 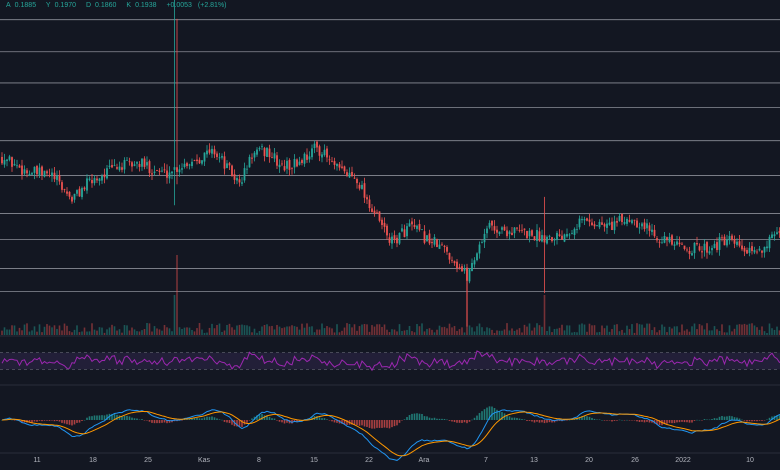 What do you see at coordinates (143, 5) in the screenshot?
I see `ohlc-close: K 0.1938` at bounding box center [143, 5].